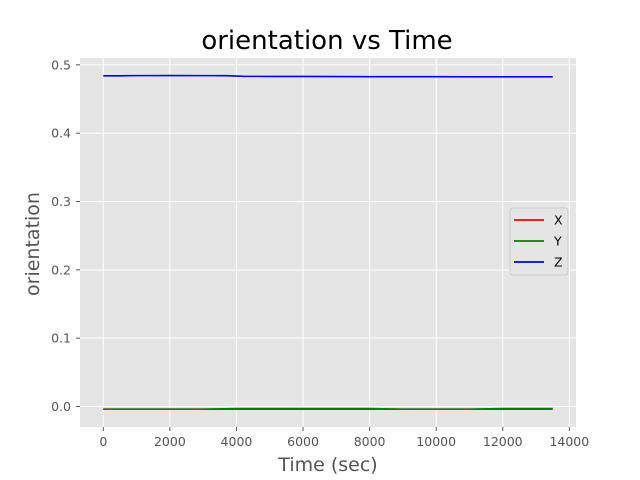  Describe the element at coordinates (61, 133) in the screenshot. I see `y-tick-label: 0.4` at that location.